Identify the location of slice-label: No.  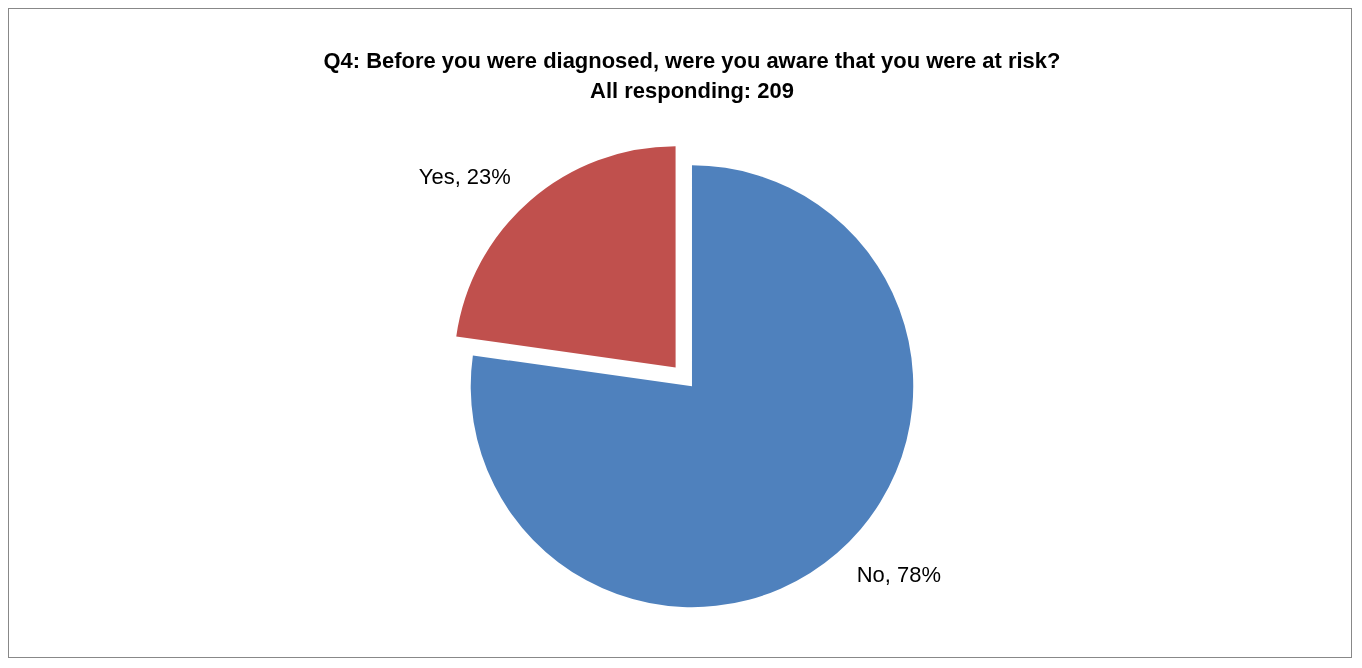
(870, 574).